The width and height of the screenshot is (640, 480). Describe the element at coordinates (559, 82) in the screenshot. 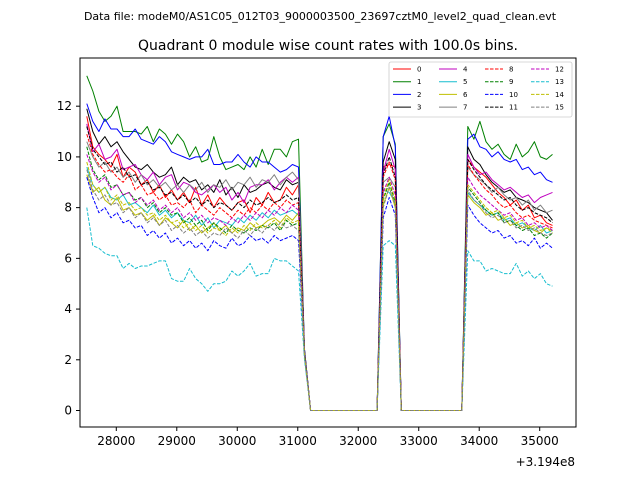

I see `legend-label-13: 13` at that location.